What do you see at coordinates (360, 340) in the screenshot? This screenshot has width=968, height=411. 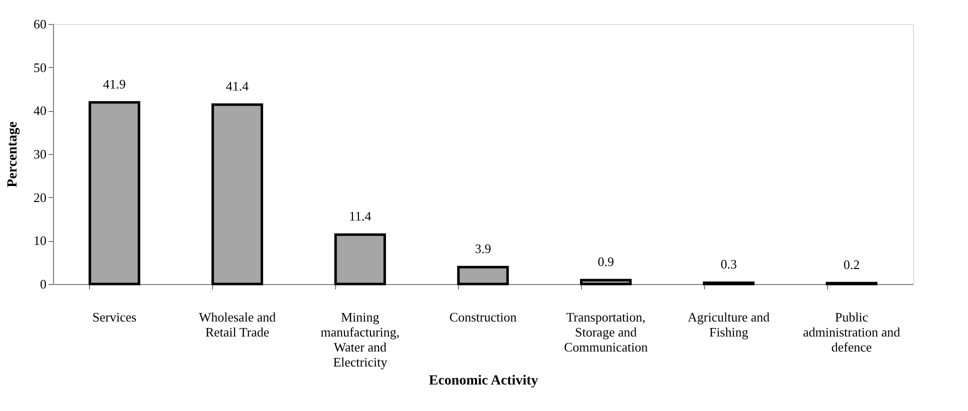 I see `x-tick-label: Mining manufacturing, Water and Electricity` at bounding box center [360, 340].